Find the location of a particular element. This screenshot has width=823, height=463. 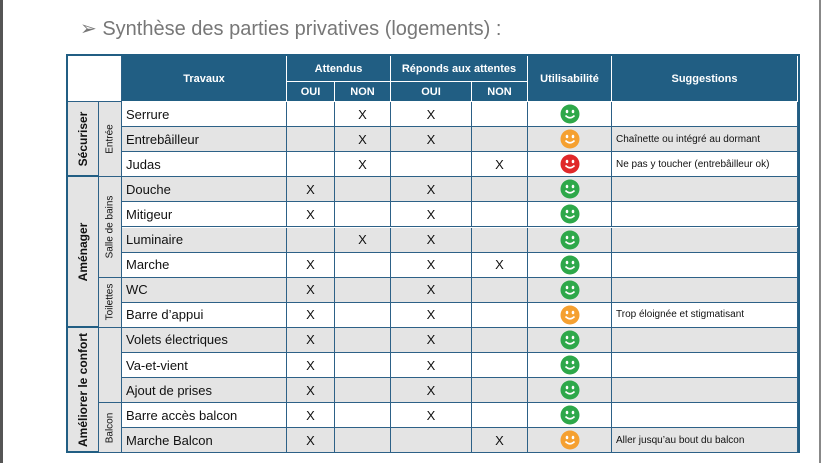

group-label: Améliorer le confort is located at coordinates (83, 389).